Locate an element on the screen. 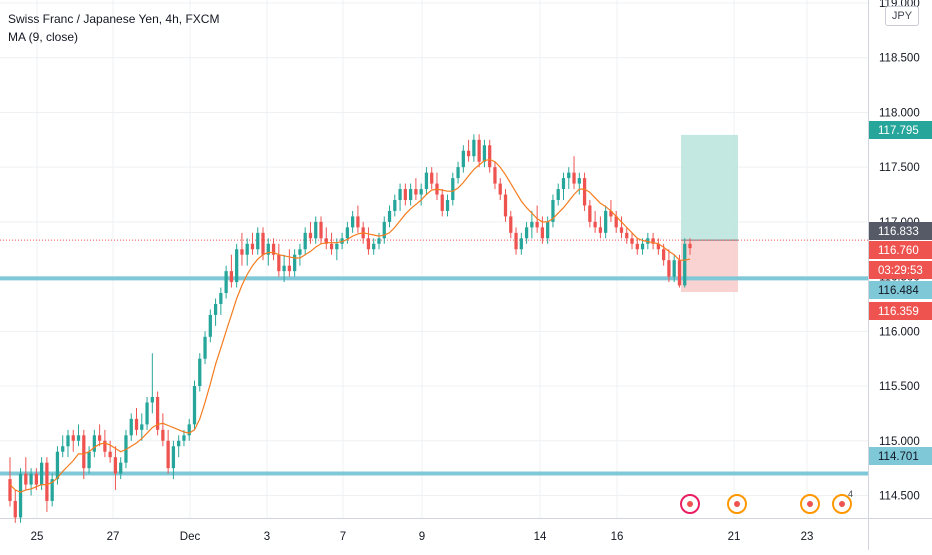 This screenshot has width=932, height=555. y-tick-label: 115.000 is located at coordinates (899, 442).